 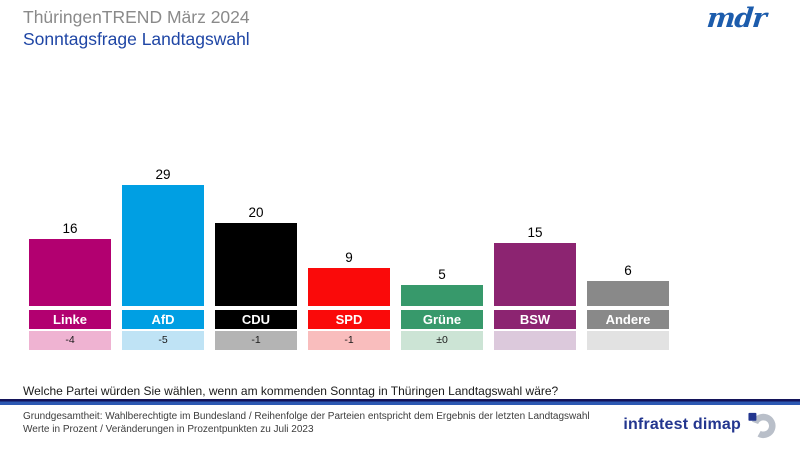 What do you see at coordinates (163, 319) in the screenshot?
I see `party-name-label: AfD` at bounding box center [163, 319].